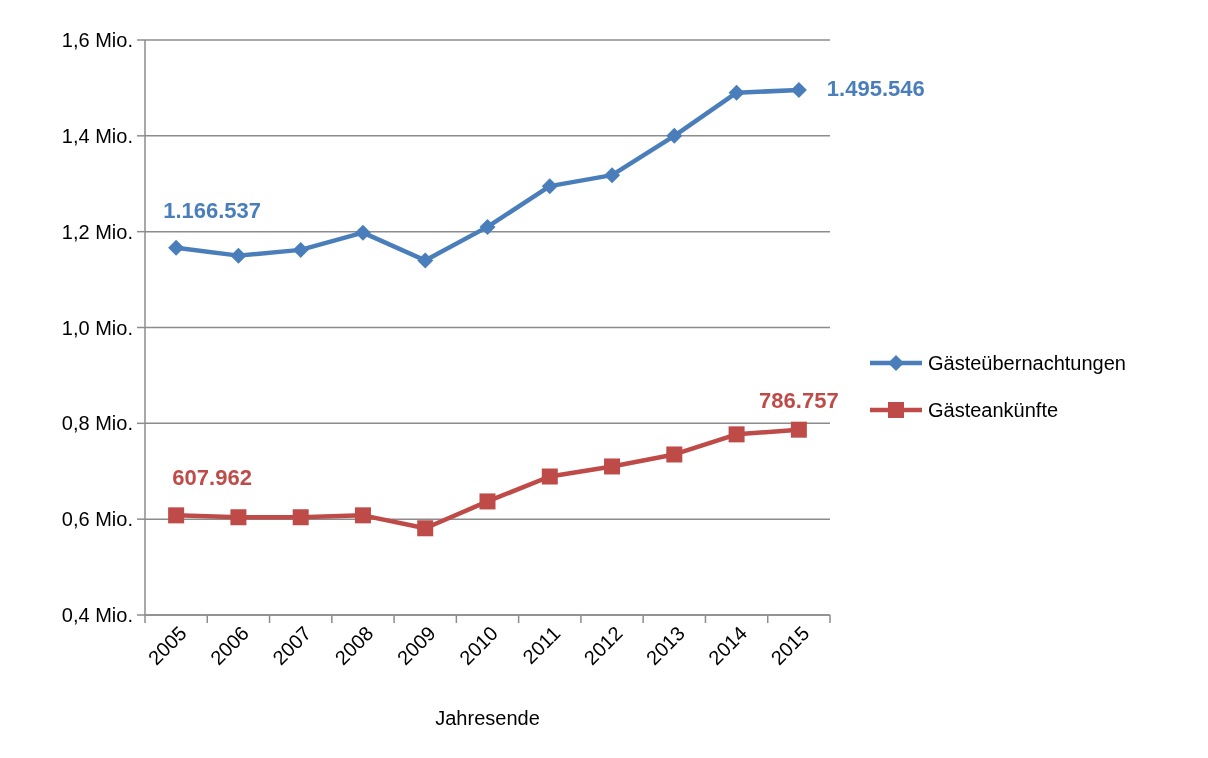 This screenshot has width=1208, height=758. What do you see at coordinates (993, 410) in the screenshot?
I see `legend-label: Gästeankünfte` at bounding box center [993, 410].